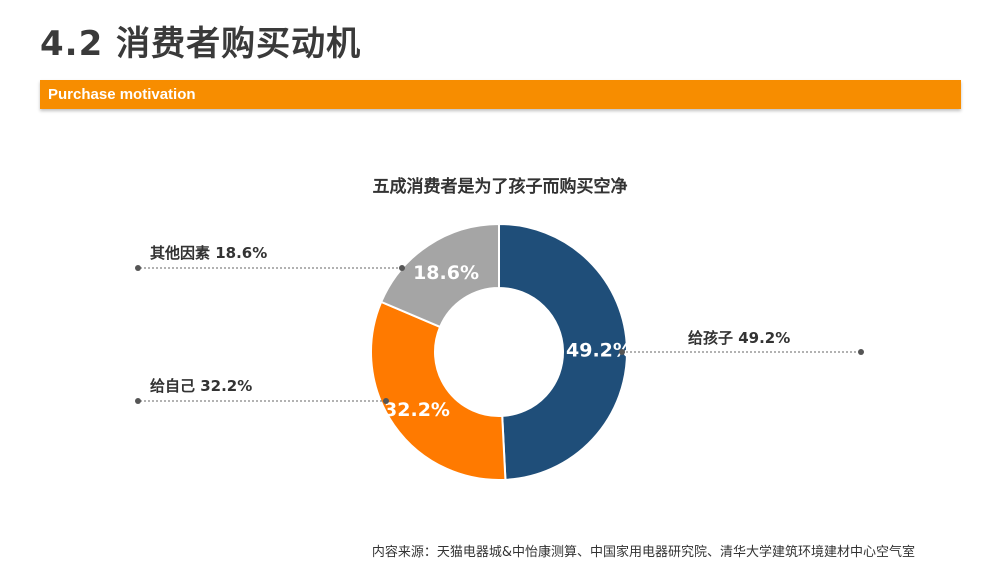  What do you see at coordinates (417, 410) in the screenshot?
I see `slice-value-label-1: 32.2%` at bounding box center [417, 410].